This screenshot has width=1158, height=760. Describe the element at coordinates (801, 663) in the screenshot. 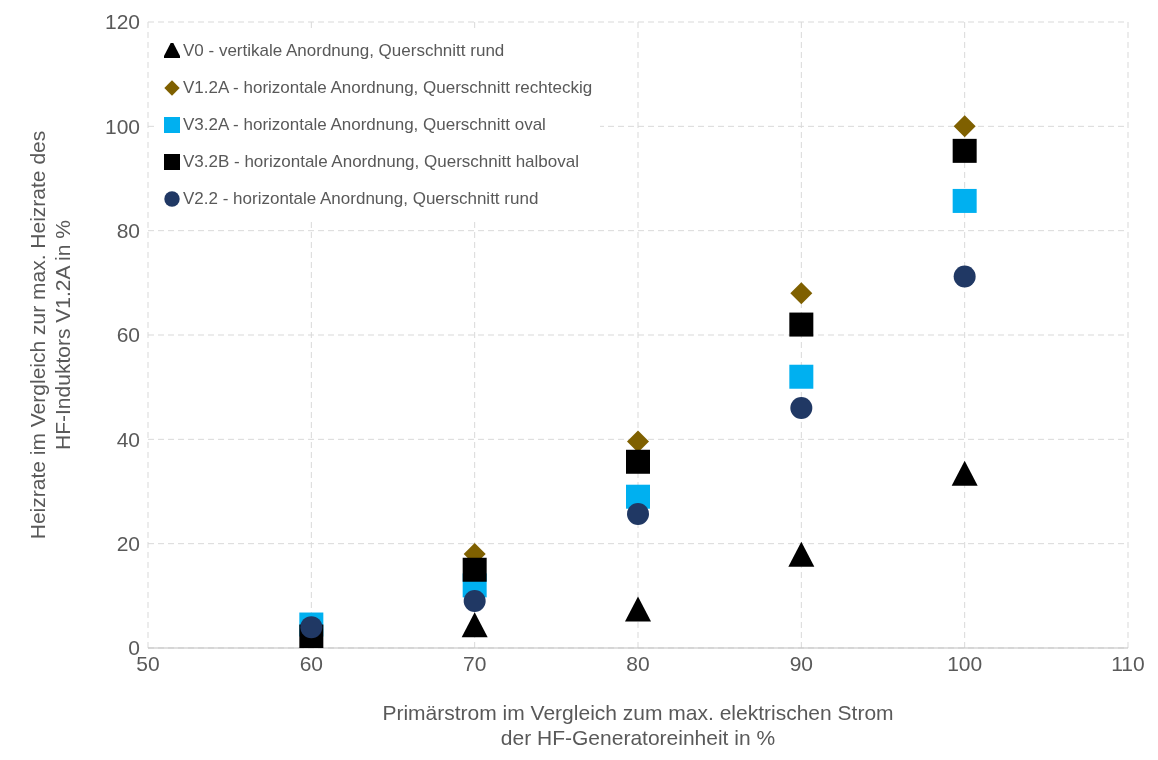

I see `x-tick-label: 90` at that location.